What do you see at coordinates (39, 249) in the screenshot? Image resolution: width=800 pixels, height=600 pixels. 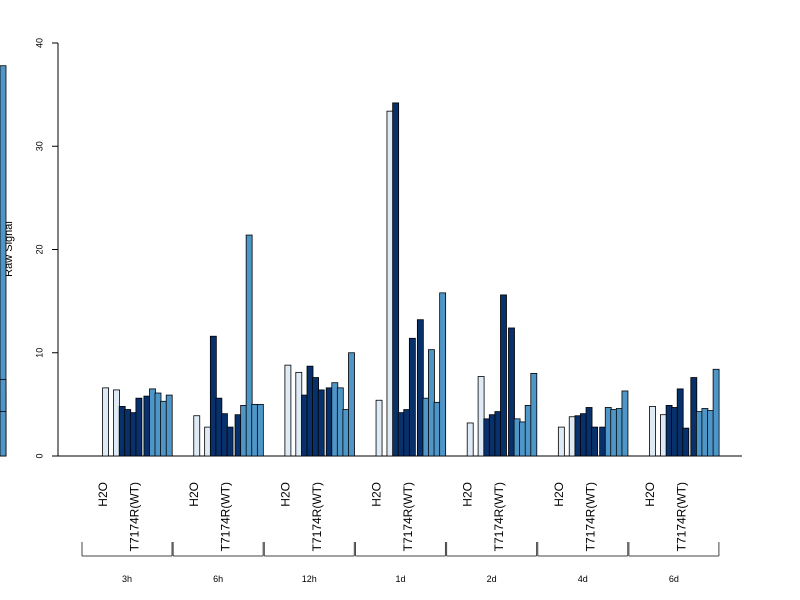 I see `y-tick-label: 20` at bounding box center [39, 249].